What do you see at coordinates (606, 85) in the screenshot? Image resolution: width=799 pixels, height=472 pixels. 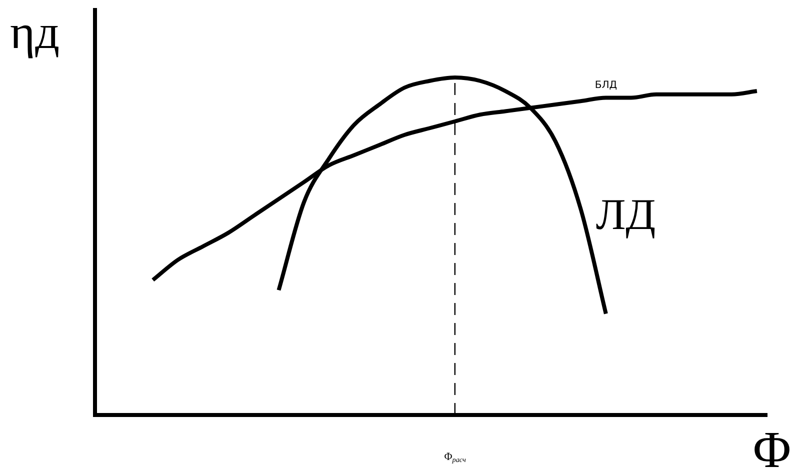 I see `series-label: БЛД` at bounding box center [606, 85].